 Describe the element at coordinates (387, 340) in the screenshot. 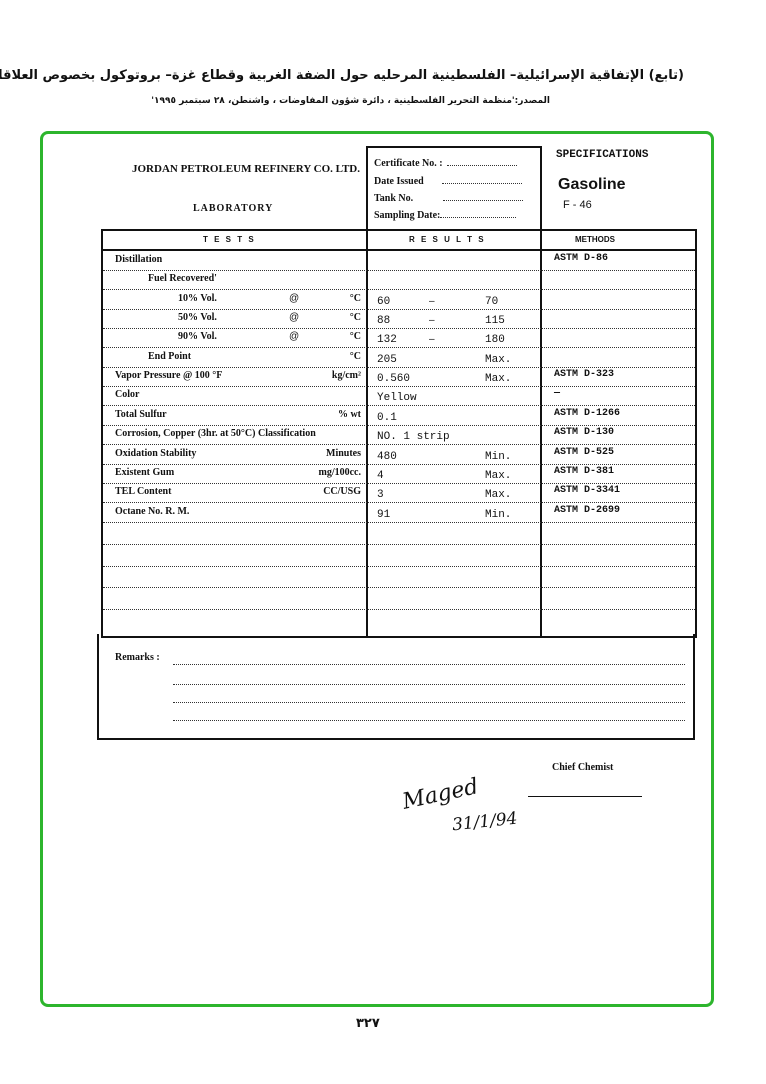

I see `result-value: 132` at that location.